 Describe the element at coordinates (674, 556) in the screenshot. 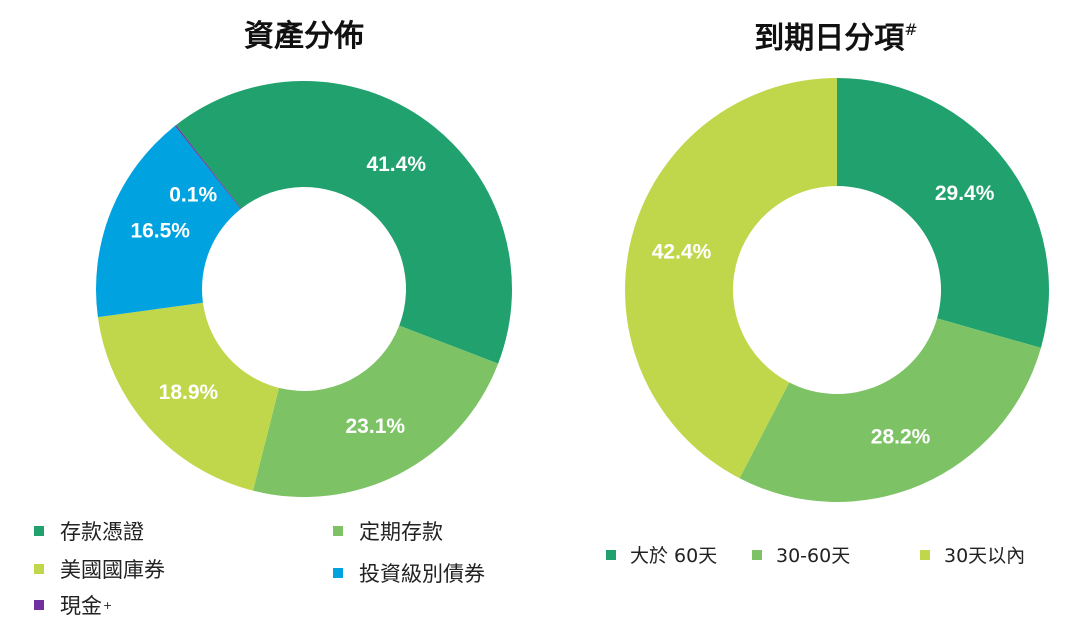

I see `legend-label: 大於 60天` at that location.